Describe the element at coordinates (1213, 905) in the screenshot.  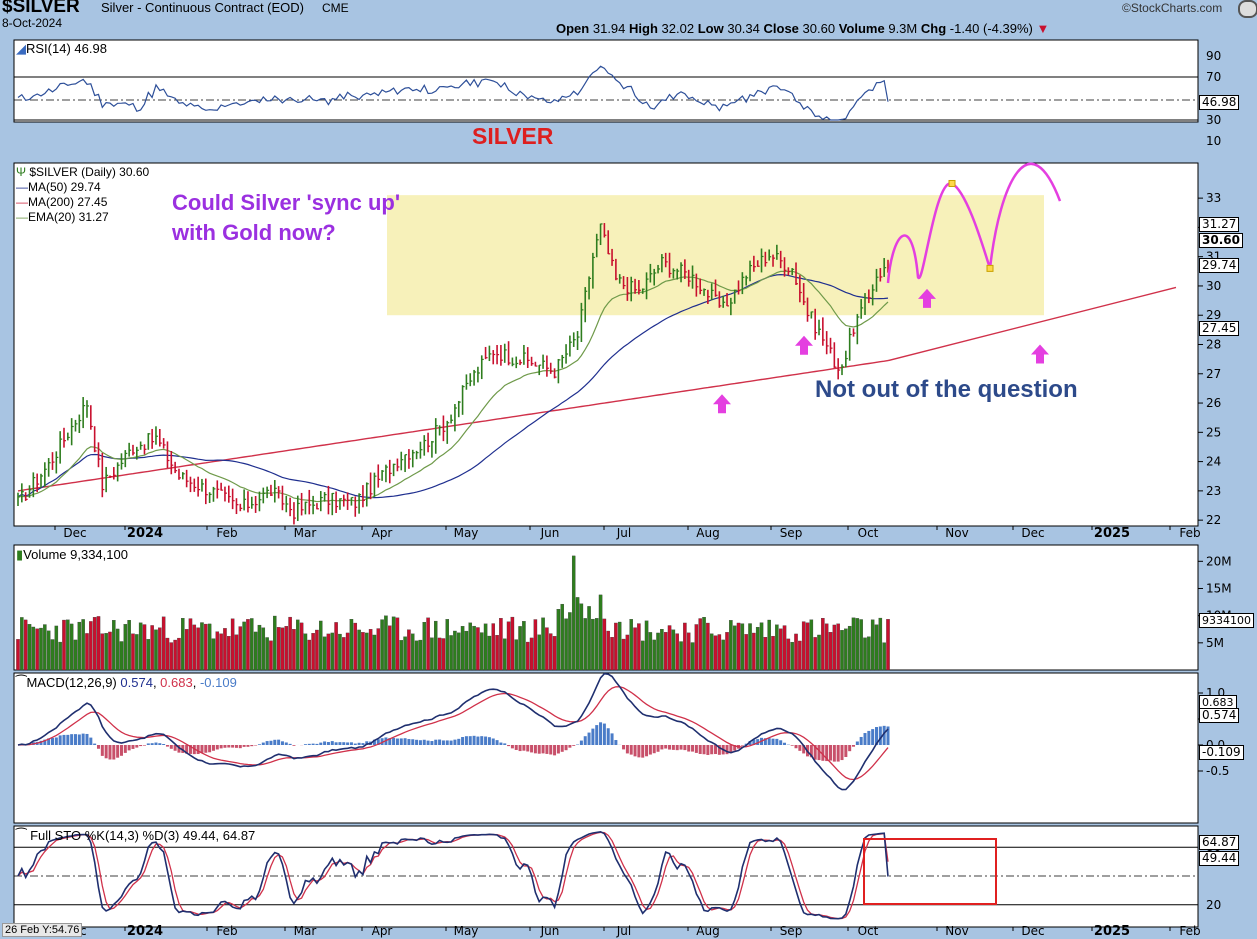
I see `sto-tick-label: 20` at that location.